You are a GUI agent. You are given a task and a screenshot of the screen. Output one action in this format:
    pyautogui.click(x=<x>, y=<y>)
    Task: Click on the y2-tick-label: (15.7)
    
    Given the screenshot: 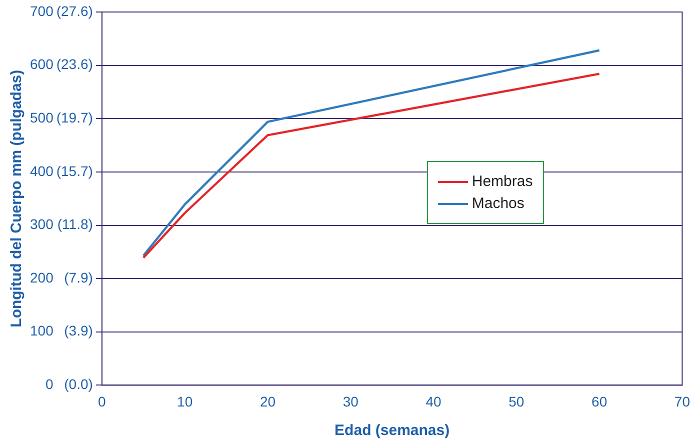 What is the action you would take?
    pyautogui.click(x=74, y=170)
    